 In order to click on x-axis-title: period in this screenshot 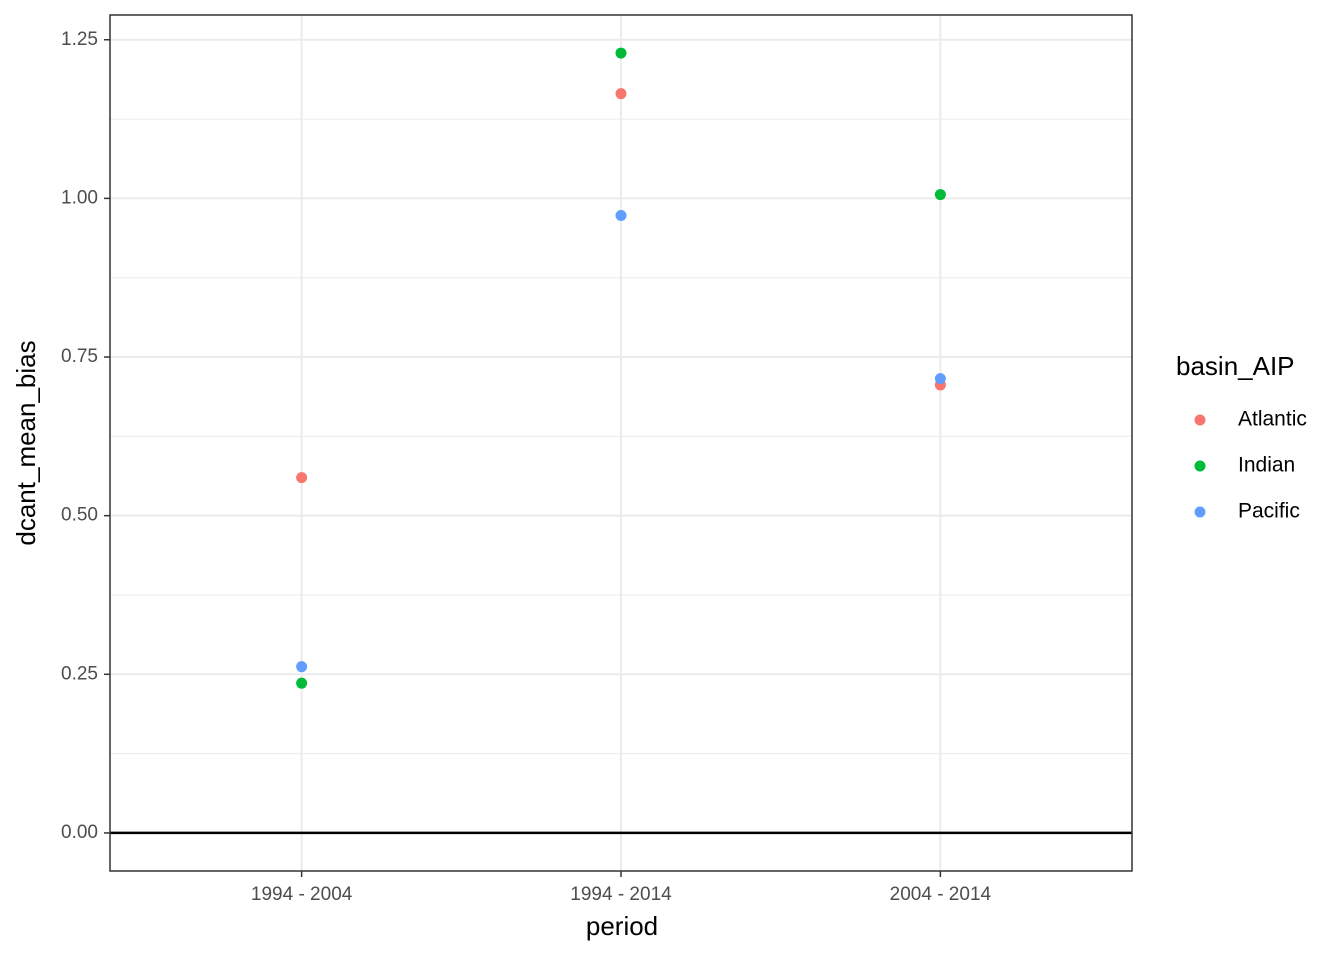, I will do `click(622, 926)`.